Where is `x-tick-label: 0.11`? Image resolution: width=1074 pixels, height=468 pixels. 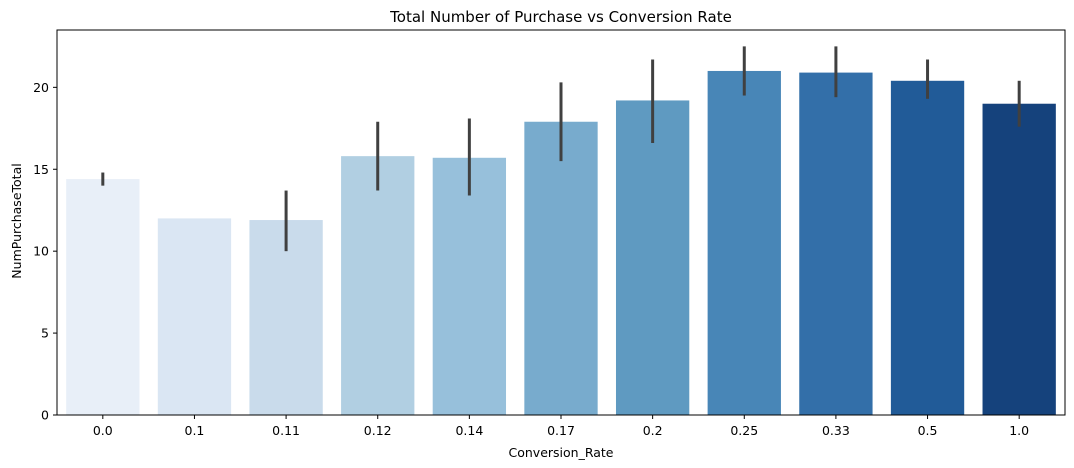 x-tick-label: 0.11 is located at coordinates (286, 430).